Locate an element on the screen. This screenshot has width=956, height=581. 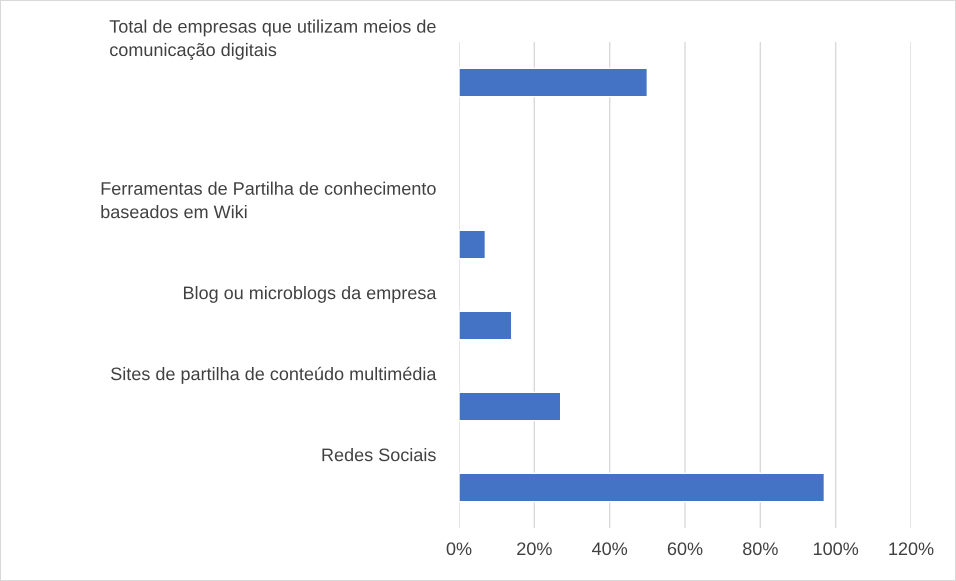
y-tick-label: Ferramentas de Partilha de conhecimento baseados em Wiki is located at coordinates (268, 200).